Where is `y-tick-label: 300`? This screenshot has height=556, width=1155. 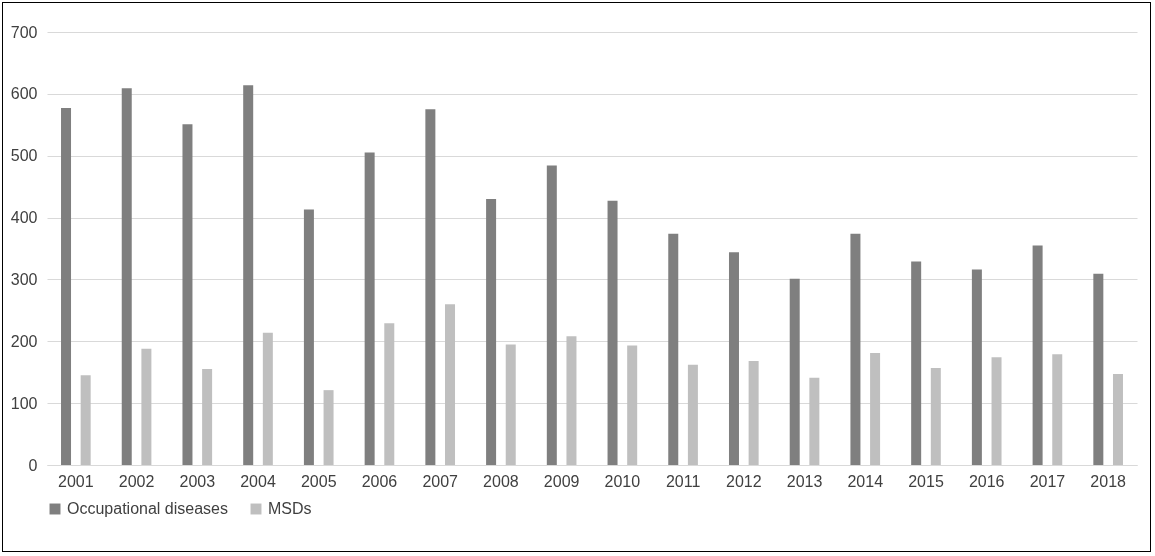 y-tick-label: 300 is located at coordinates (24, 279).